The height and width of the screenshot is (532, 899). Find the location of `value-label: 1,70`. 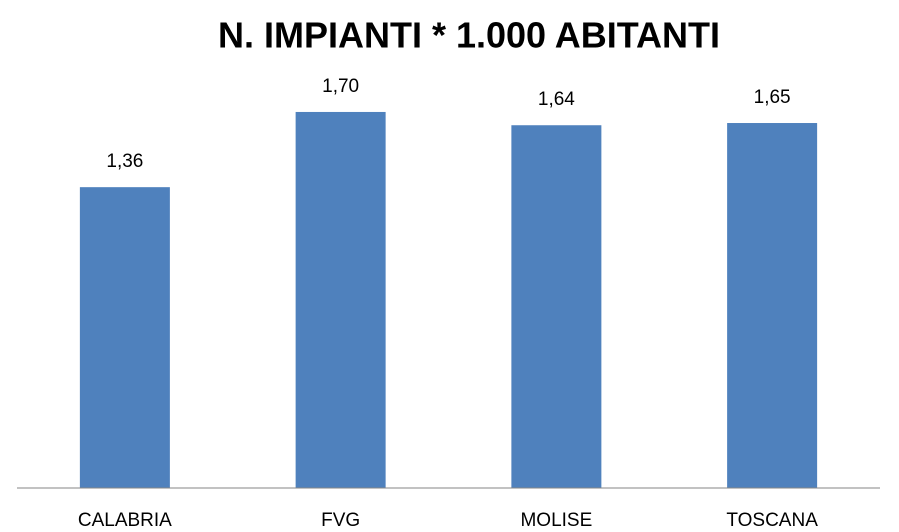

value-label: 1,70 is located at coordinates (340, 86).